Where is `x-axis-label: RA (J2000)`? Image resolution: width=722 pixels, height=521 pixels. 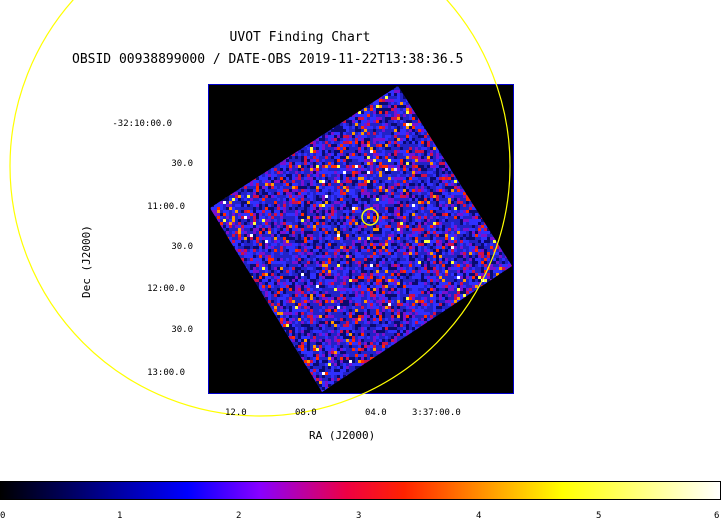 x-axis-label: RA (J2000) is located at coordinates (342, 435).